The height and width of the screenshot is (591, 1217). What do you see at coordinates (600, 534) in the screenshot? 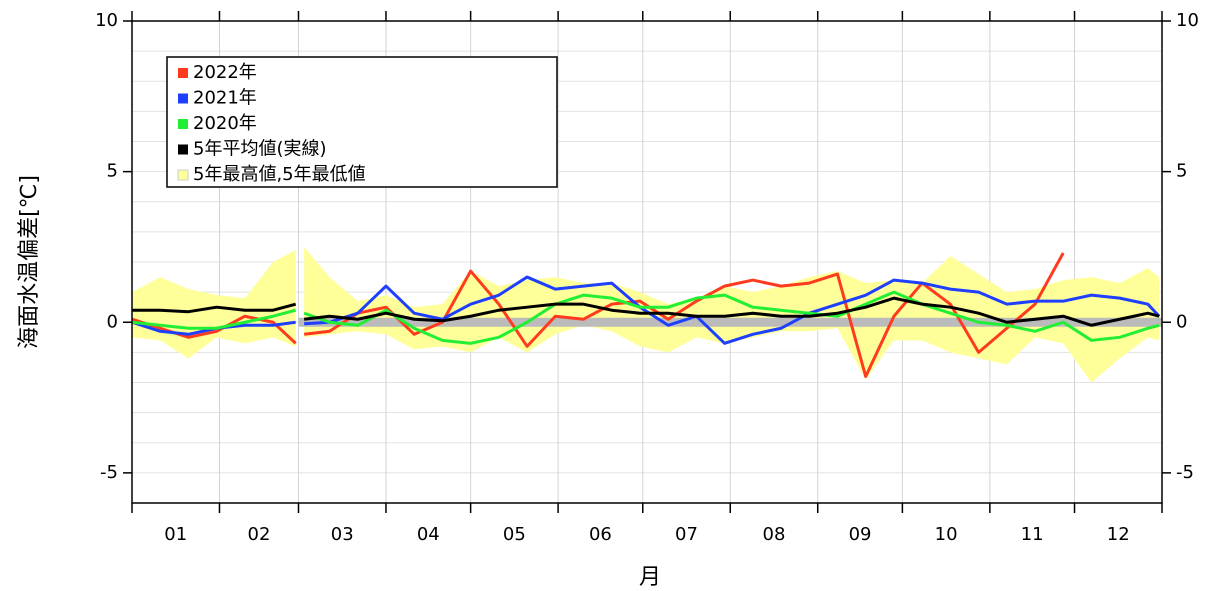
I see `x-tick-label: 06` at bounding box center [600, 534].